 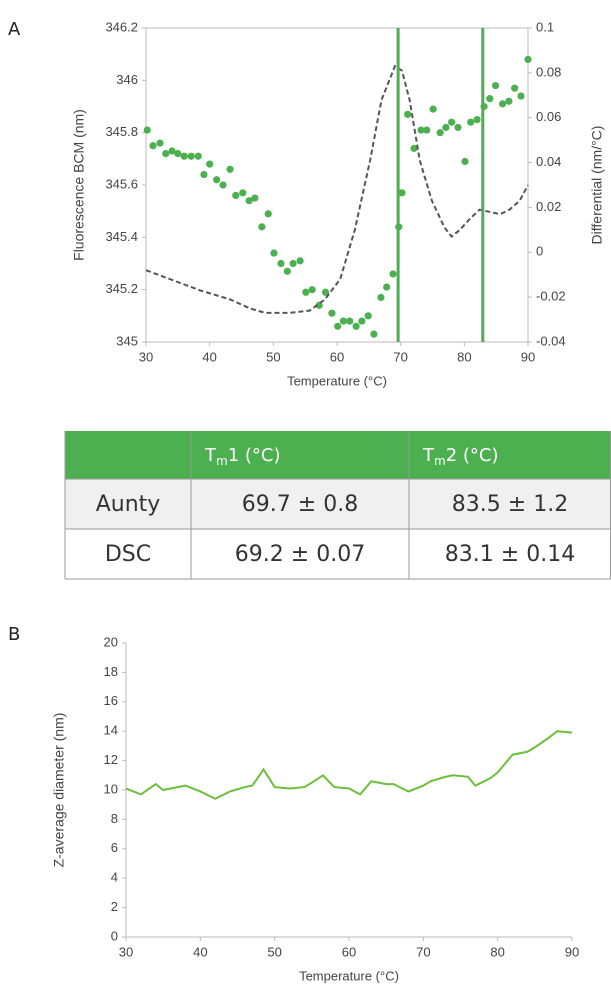 What do you see at coordinates (114, 818) in the screenshot?
I see `y-tick-label: 8` at bounding box center [114, 818].